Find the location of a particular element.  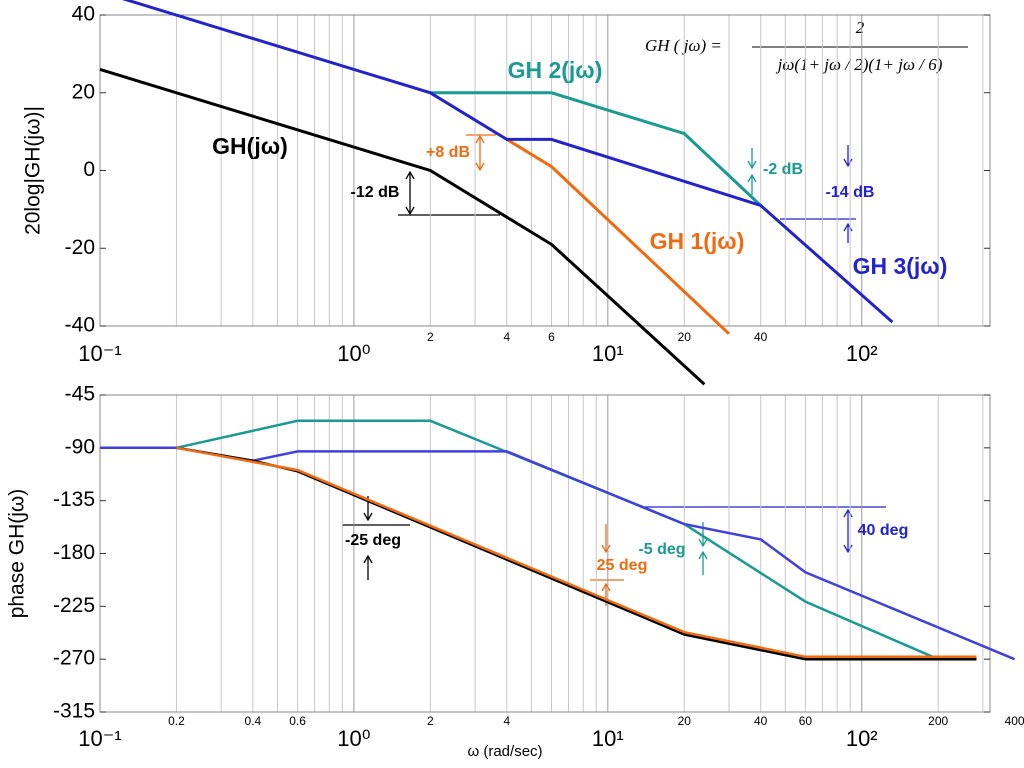

annotation: -2 dB is located at coordinates (783, 169).